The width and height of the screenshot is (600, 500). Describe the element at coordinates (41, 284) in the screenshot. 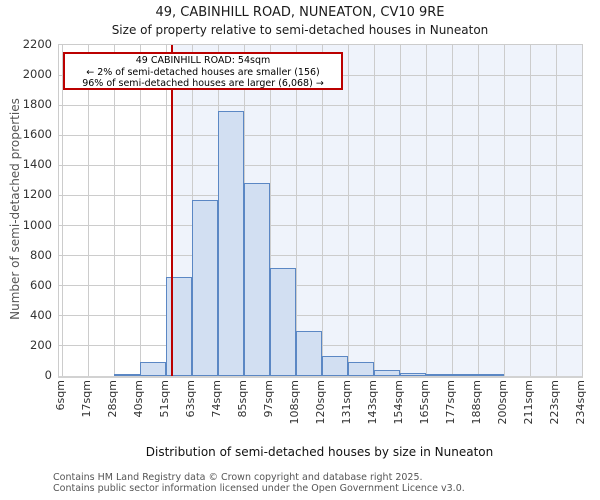

I see `y-tick-label: 600` at that location.